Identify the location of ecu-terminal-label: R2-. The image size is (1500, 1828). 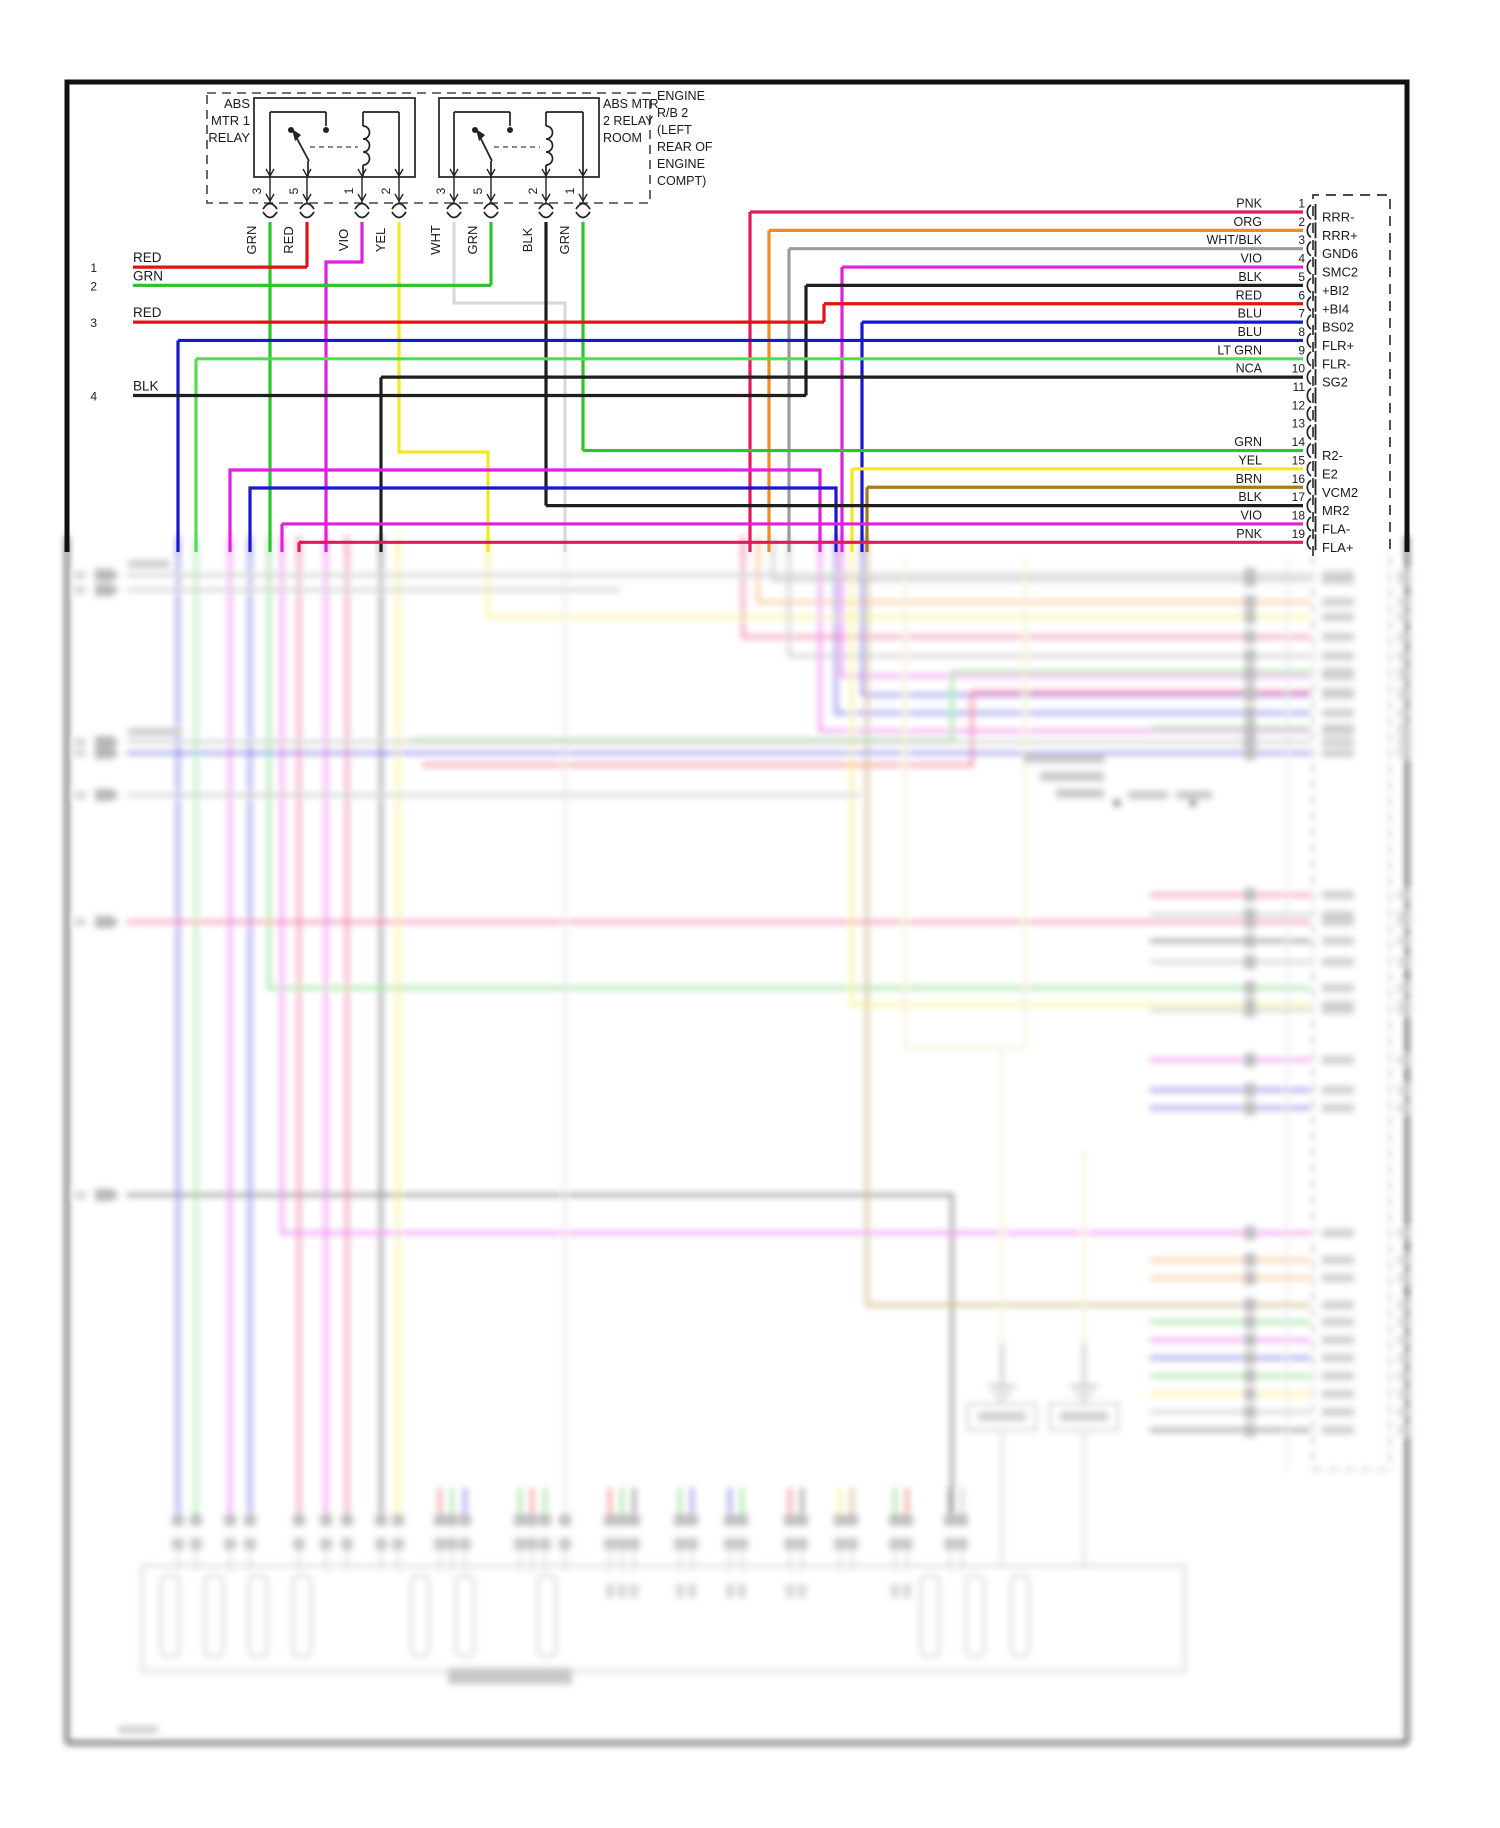
(1332, 455).